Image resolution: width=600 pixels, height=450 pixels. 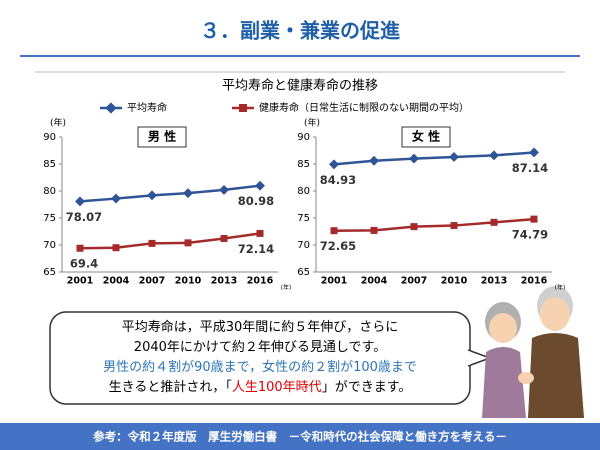 I want to click on elderly-couple, so click(x=533, y=352).